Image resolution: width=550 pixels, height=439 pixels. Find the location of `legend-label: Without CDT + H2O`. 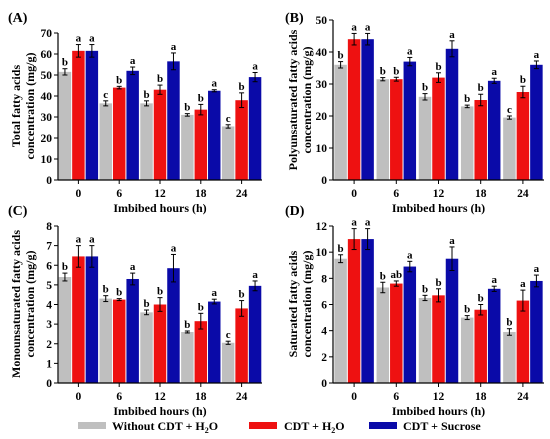

legend-label: Without CDT + H2O is located at coordinates (165, 427).